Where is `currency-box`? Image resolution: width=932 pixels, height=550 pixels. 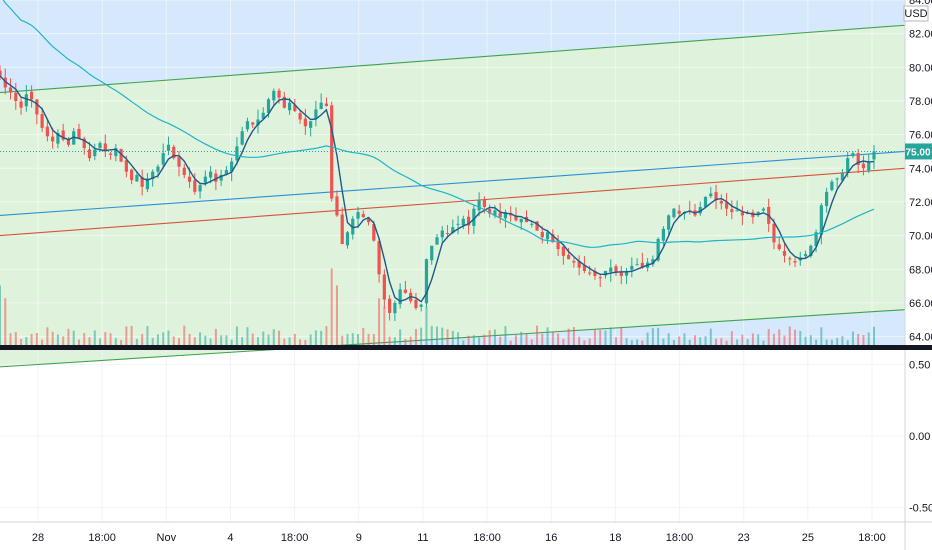
currency-box is located at coordinates (916, 13).